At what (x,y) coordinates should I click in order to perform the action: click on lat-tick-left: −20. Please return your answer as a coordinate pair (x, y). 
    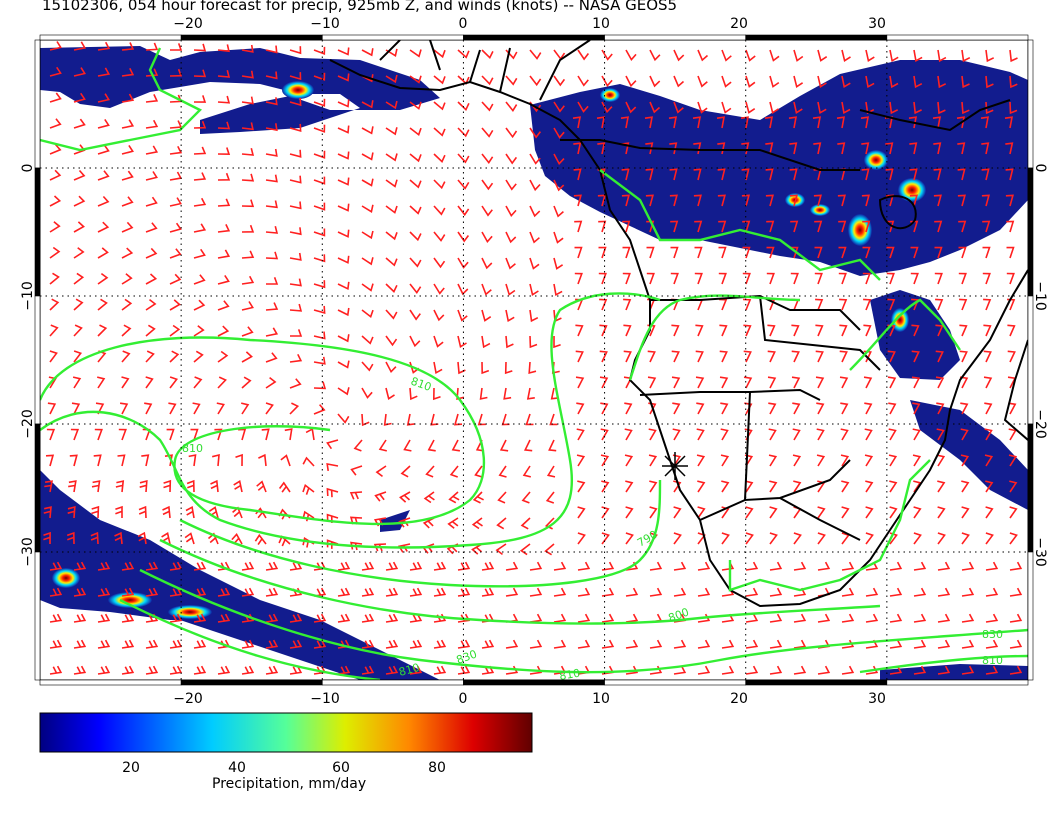
    Looking at the image, I should click on (28, 424).